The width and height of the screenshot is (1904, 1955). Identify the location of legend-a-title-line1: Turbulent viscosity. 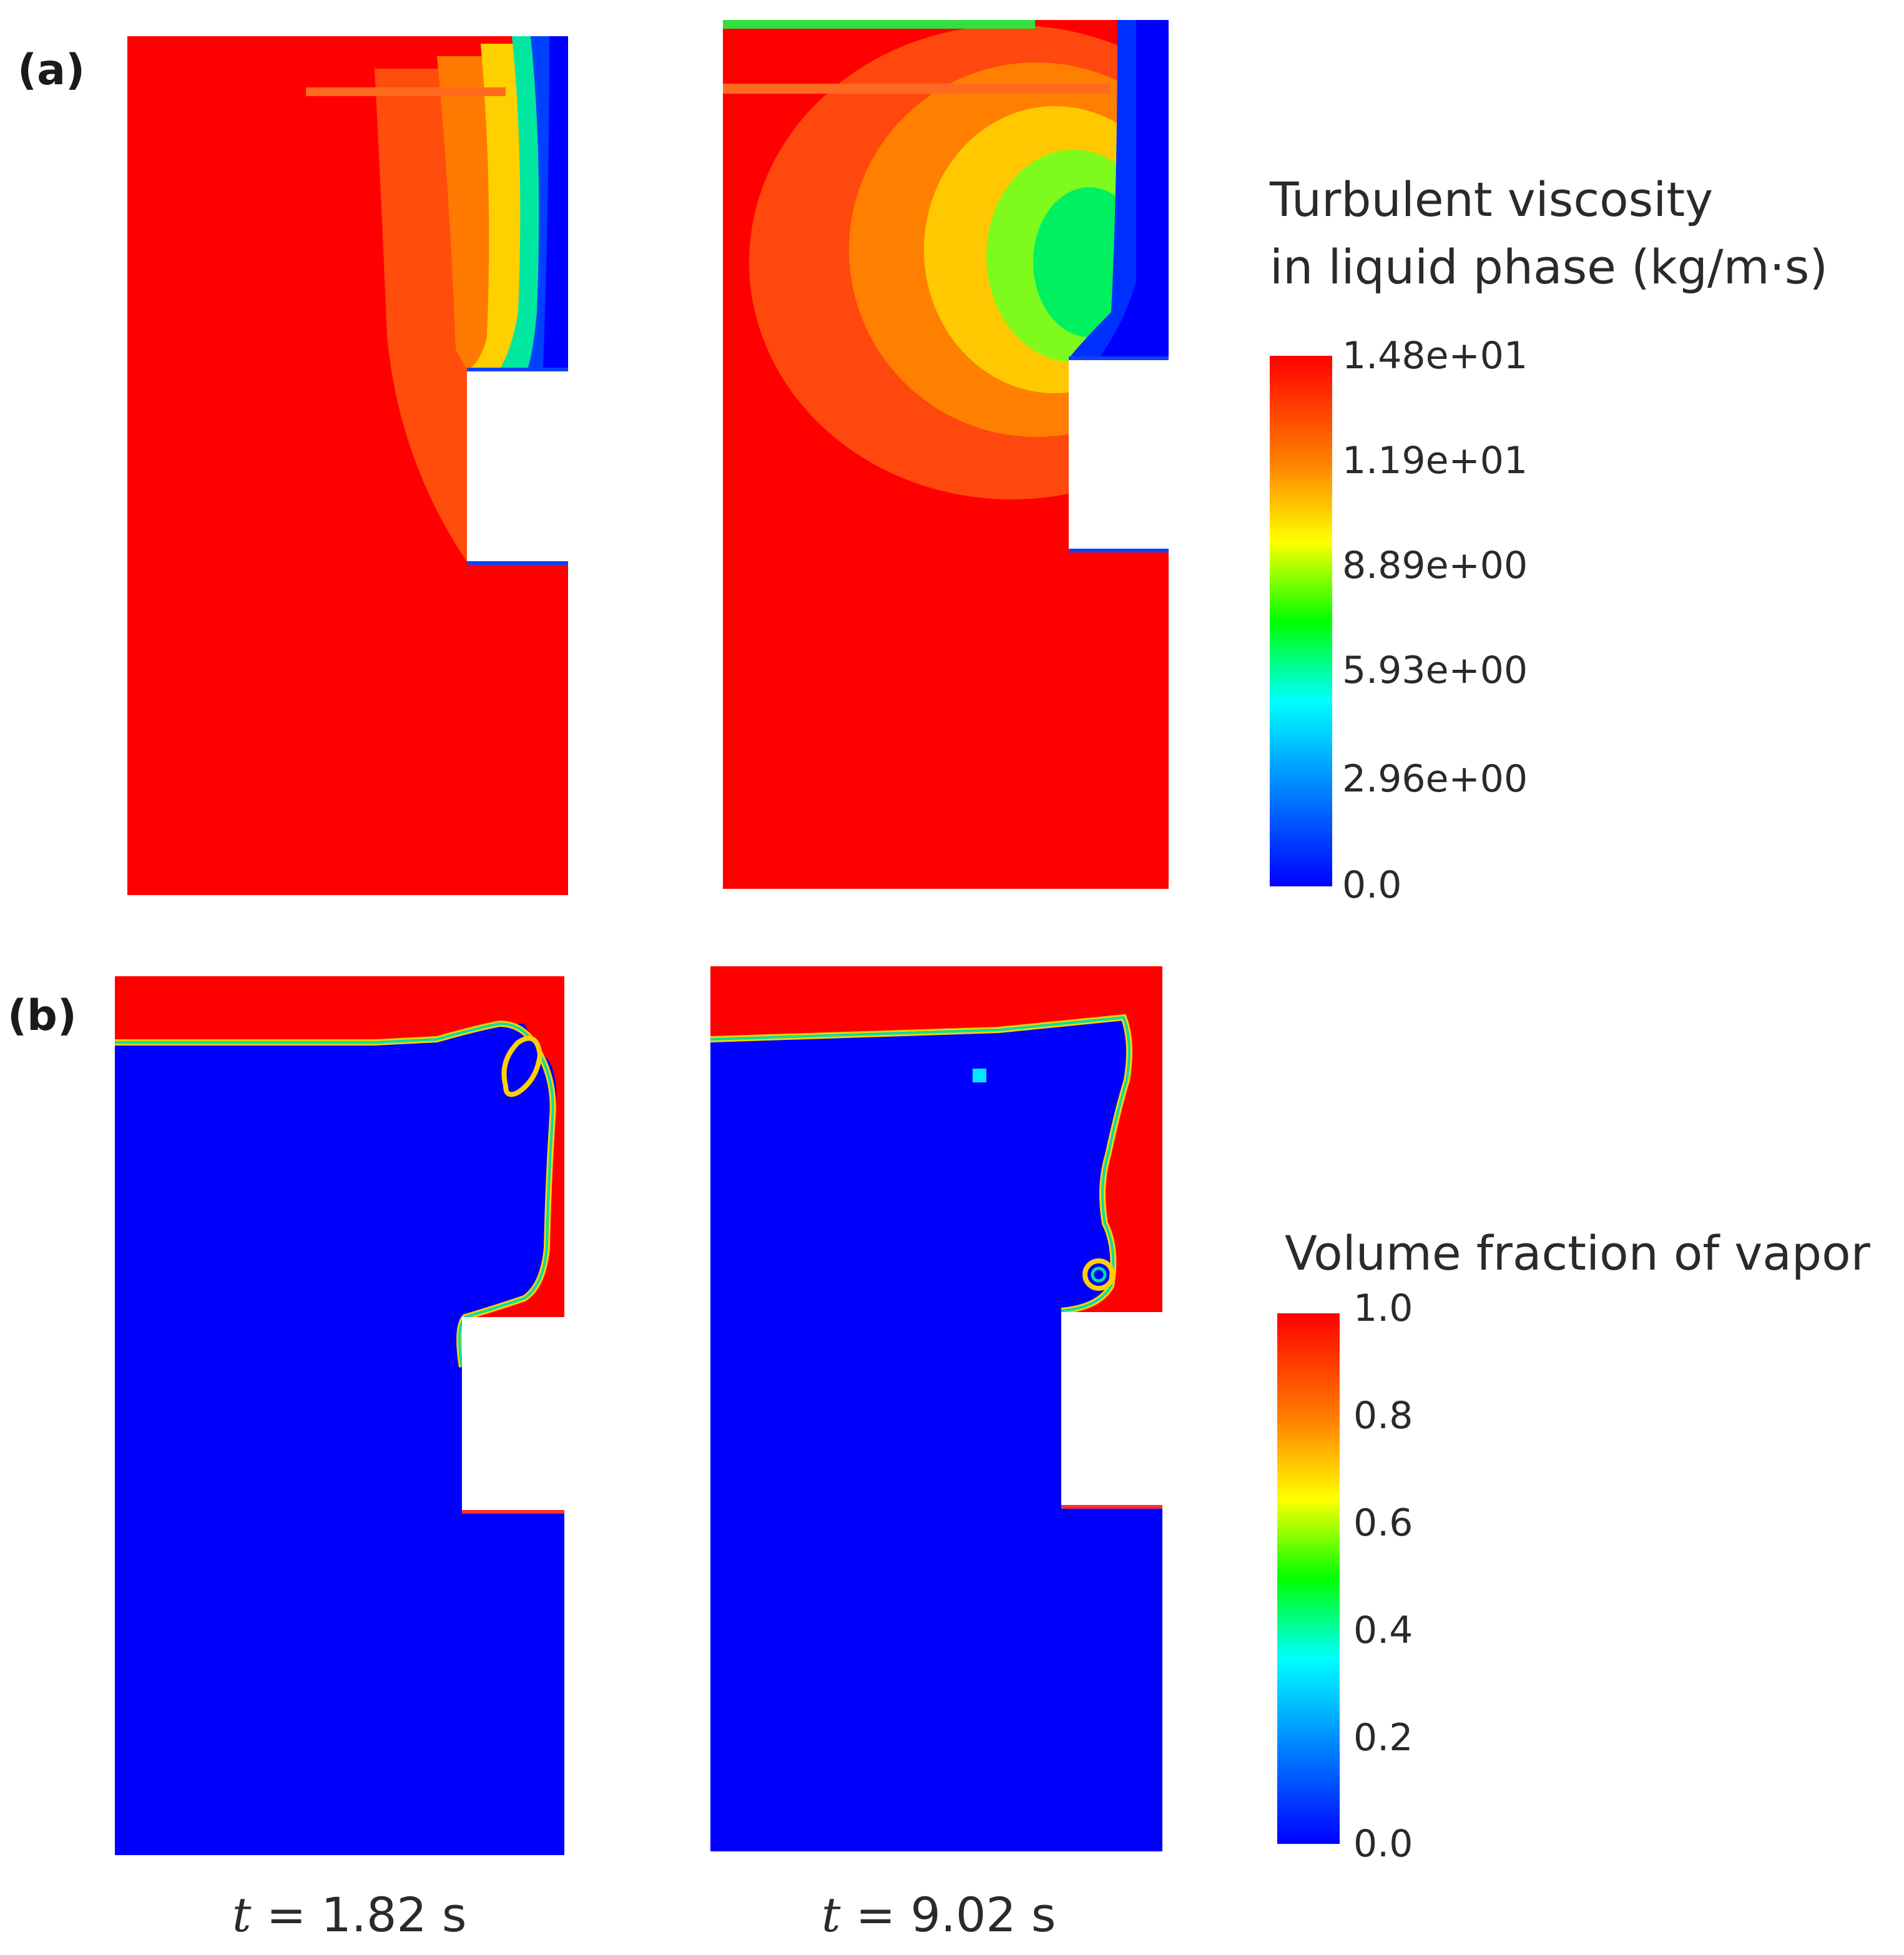
(1491, 199).